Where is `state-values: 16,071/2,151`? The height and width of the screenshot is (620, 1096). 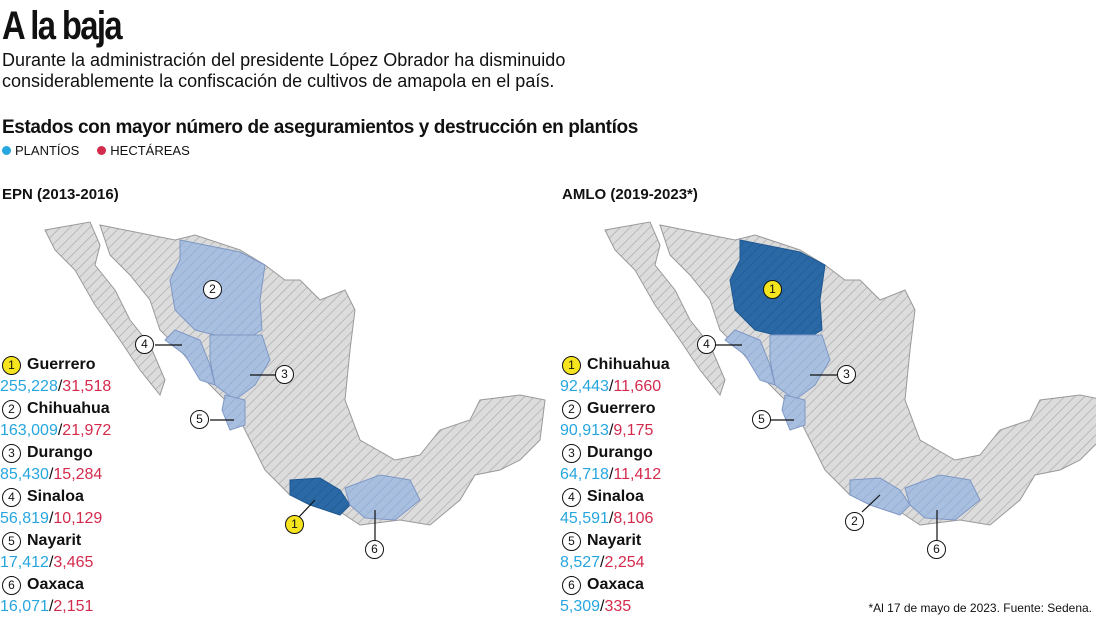 state-values: 16,071/2,151 is located at coordinates (55, 607).